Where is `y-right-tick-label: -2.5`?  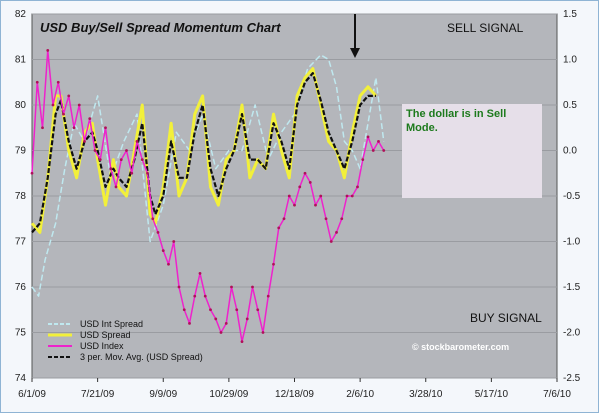
y-right-tick-label: -2.5 is located at coordinates (572, 378).